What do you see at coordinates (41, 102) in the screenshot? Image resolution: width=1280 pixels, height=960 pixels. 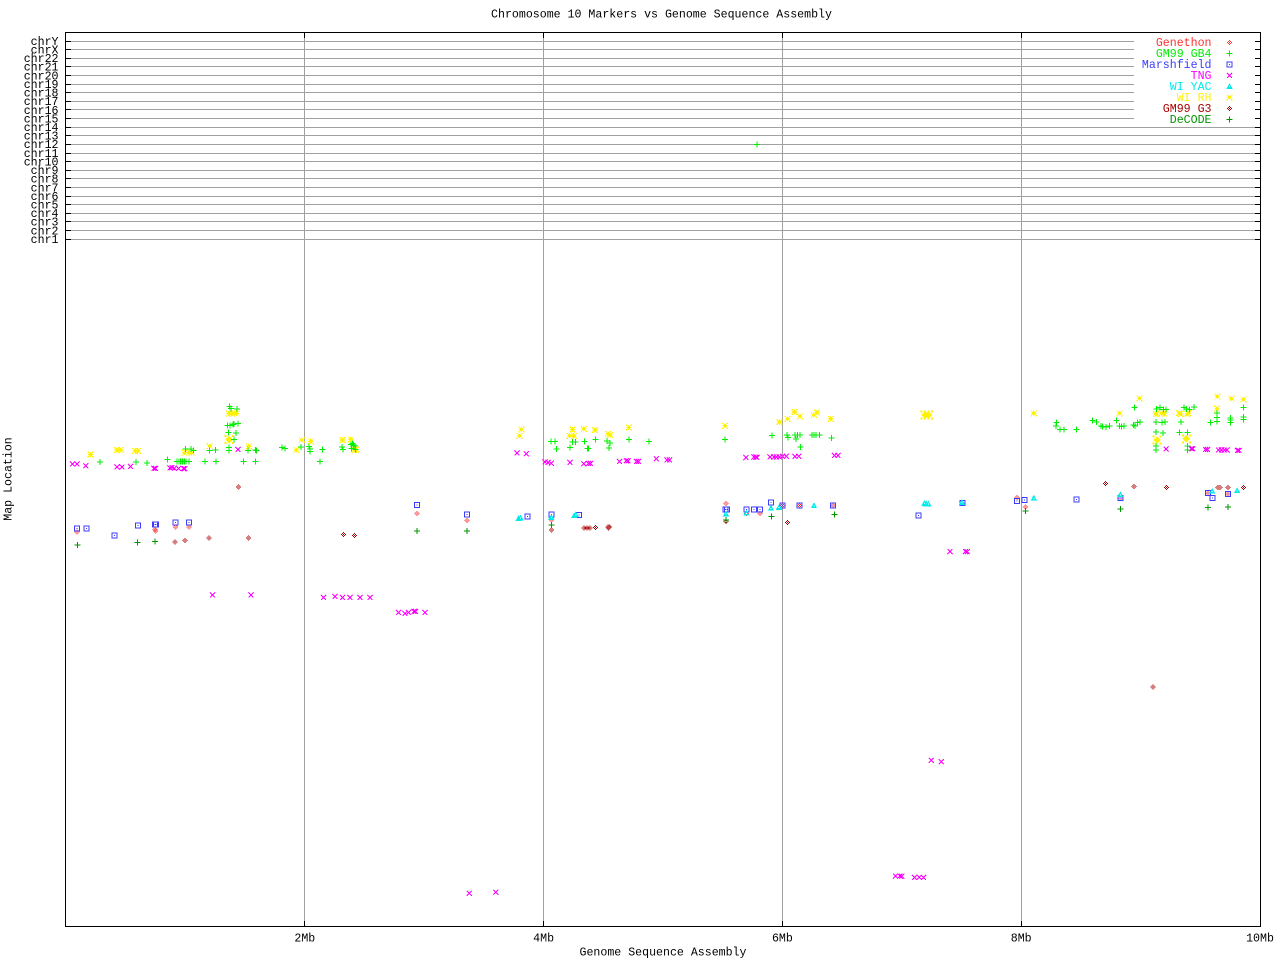 I see `svg-text: chr17` at bounding box center [41, 102].